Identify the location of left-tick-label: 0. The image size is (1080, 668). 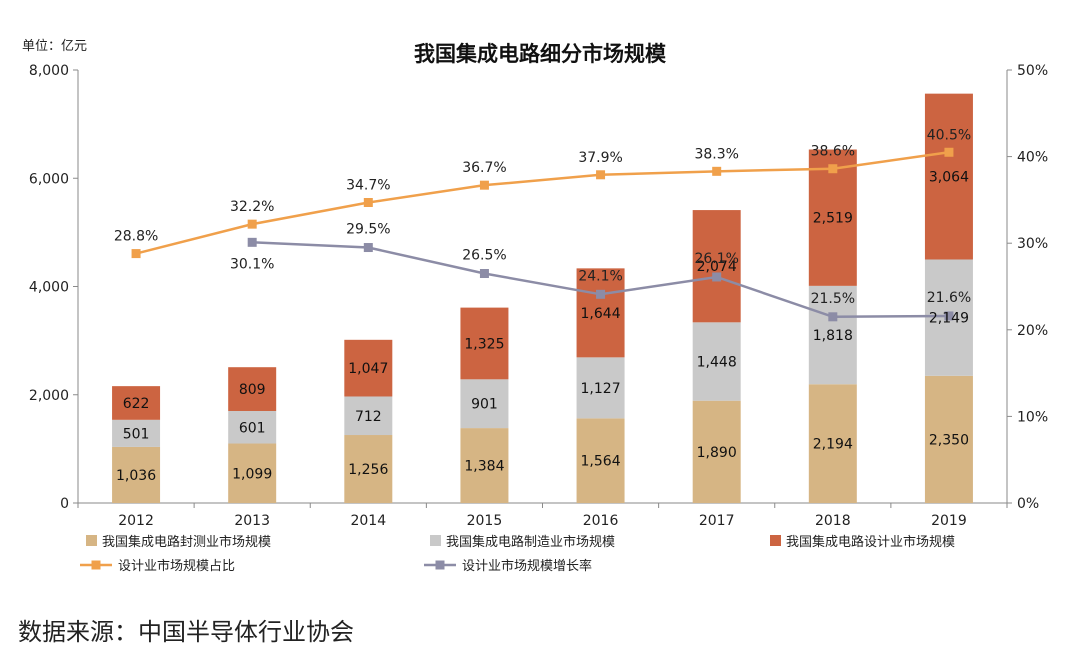
(64, 504).